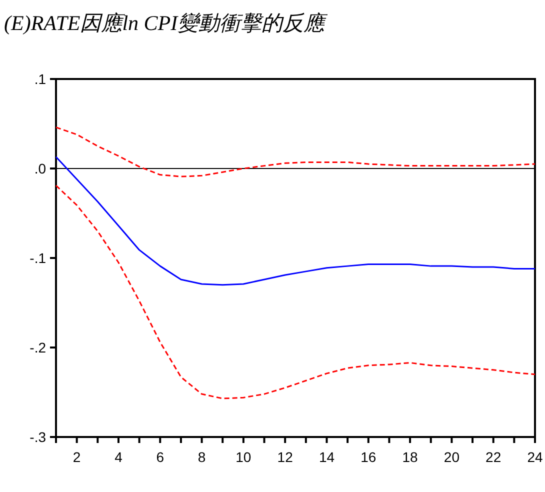 This screenshot has height=492, width=545. Describe the element at coordinates (535, 457) in the screenshot. I see `x-tick-label: 24` at that location.